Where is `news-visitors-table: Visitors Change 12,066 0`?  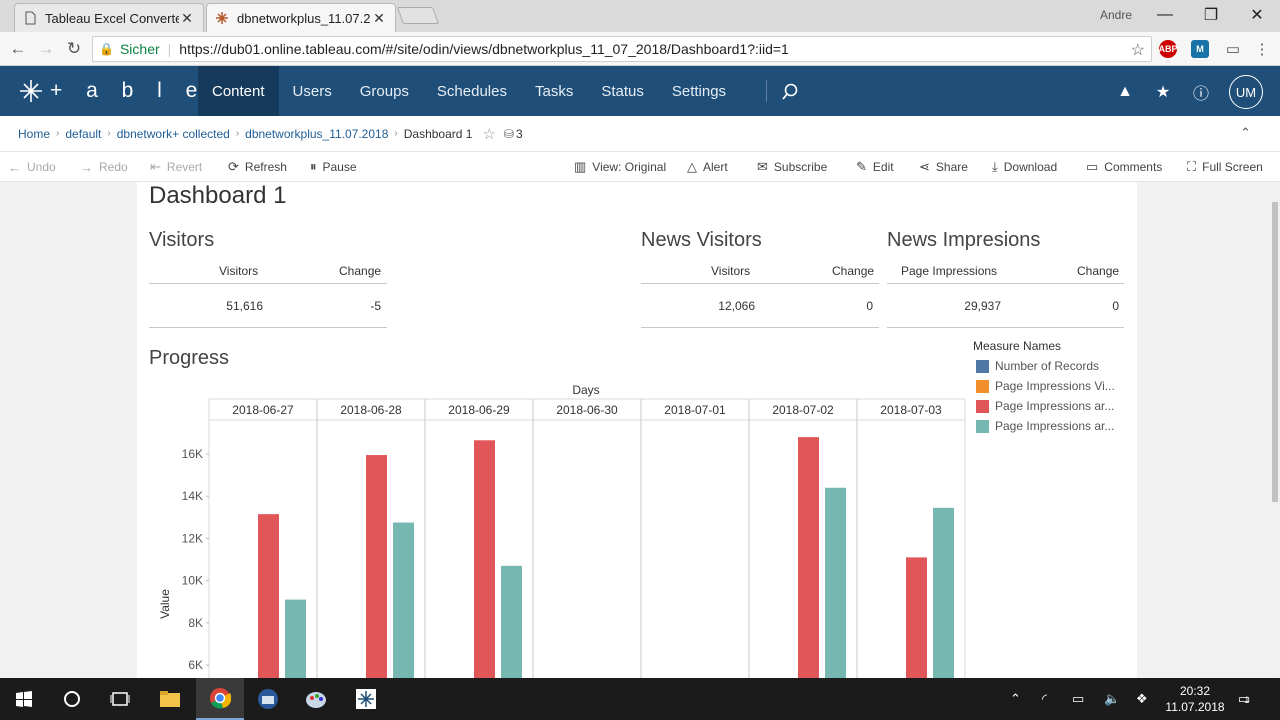
news-visitors-table: Visitors Change 12,066 0 is located at coordinates (760, 296).